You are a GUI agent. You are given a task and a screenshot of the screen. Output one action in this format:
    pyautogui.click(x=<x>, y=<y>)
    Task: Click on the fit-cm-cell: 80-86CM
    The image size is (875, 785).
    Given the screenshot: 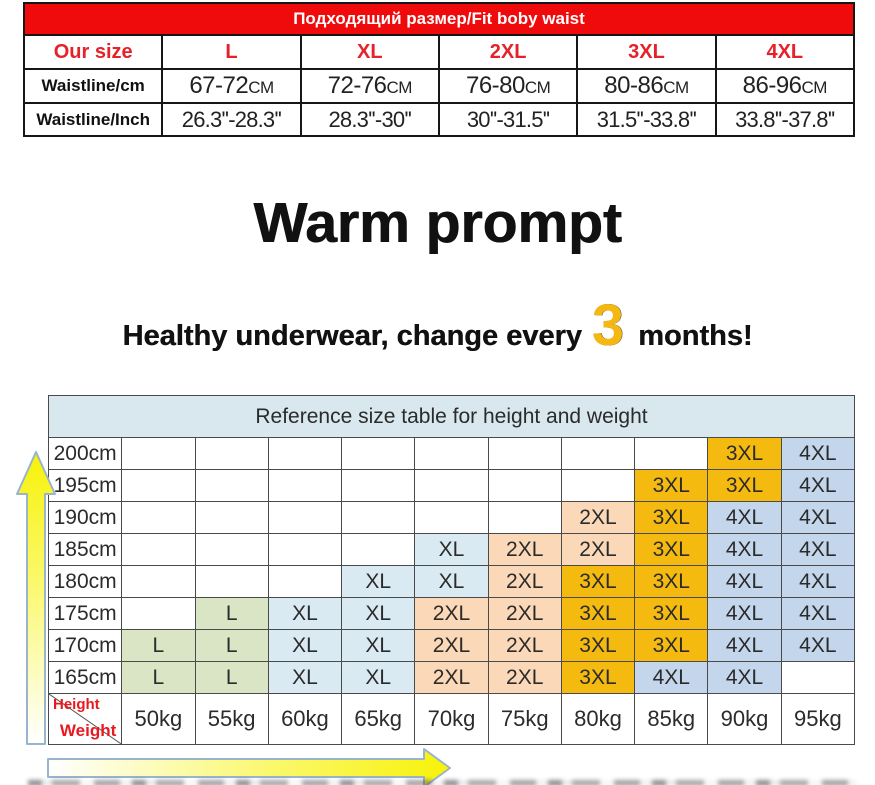 What is the action you would take?
    pyautogui.click(x=646, y=86)
    